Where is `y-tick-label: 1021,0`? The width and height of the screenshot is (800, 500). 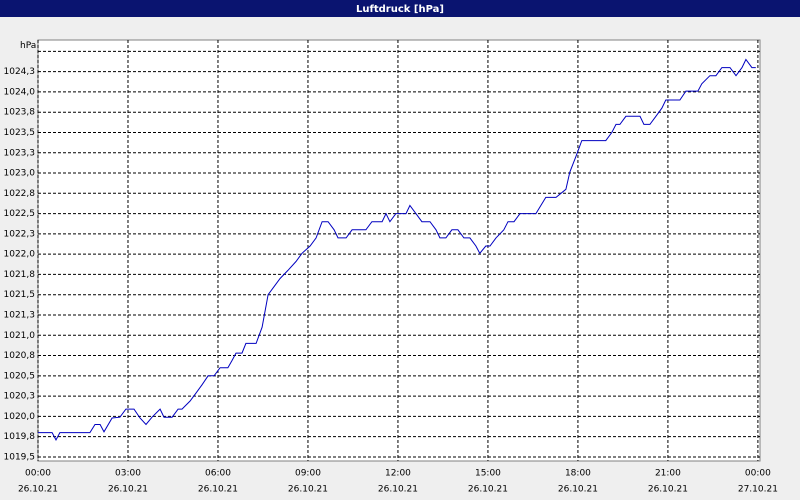
y-tick-label: 1021,0 is located at coordinates (20, 336).